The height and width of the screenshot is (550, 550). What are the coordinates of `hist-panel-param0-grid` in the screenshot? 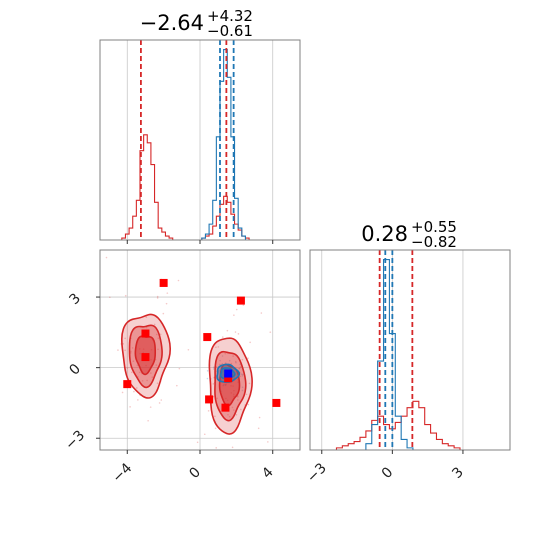 It's located at (200, 140).